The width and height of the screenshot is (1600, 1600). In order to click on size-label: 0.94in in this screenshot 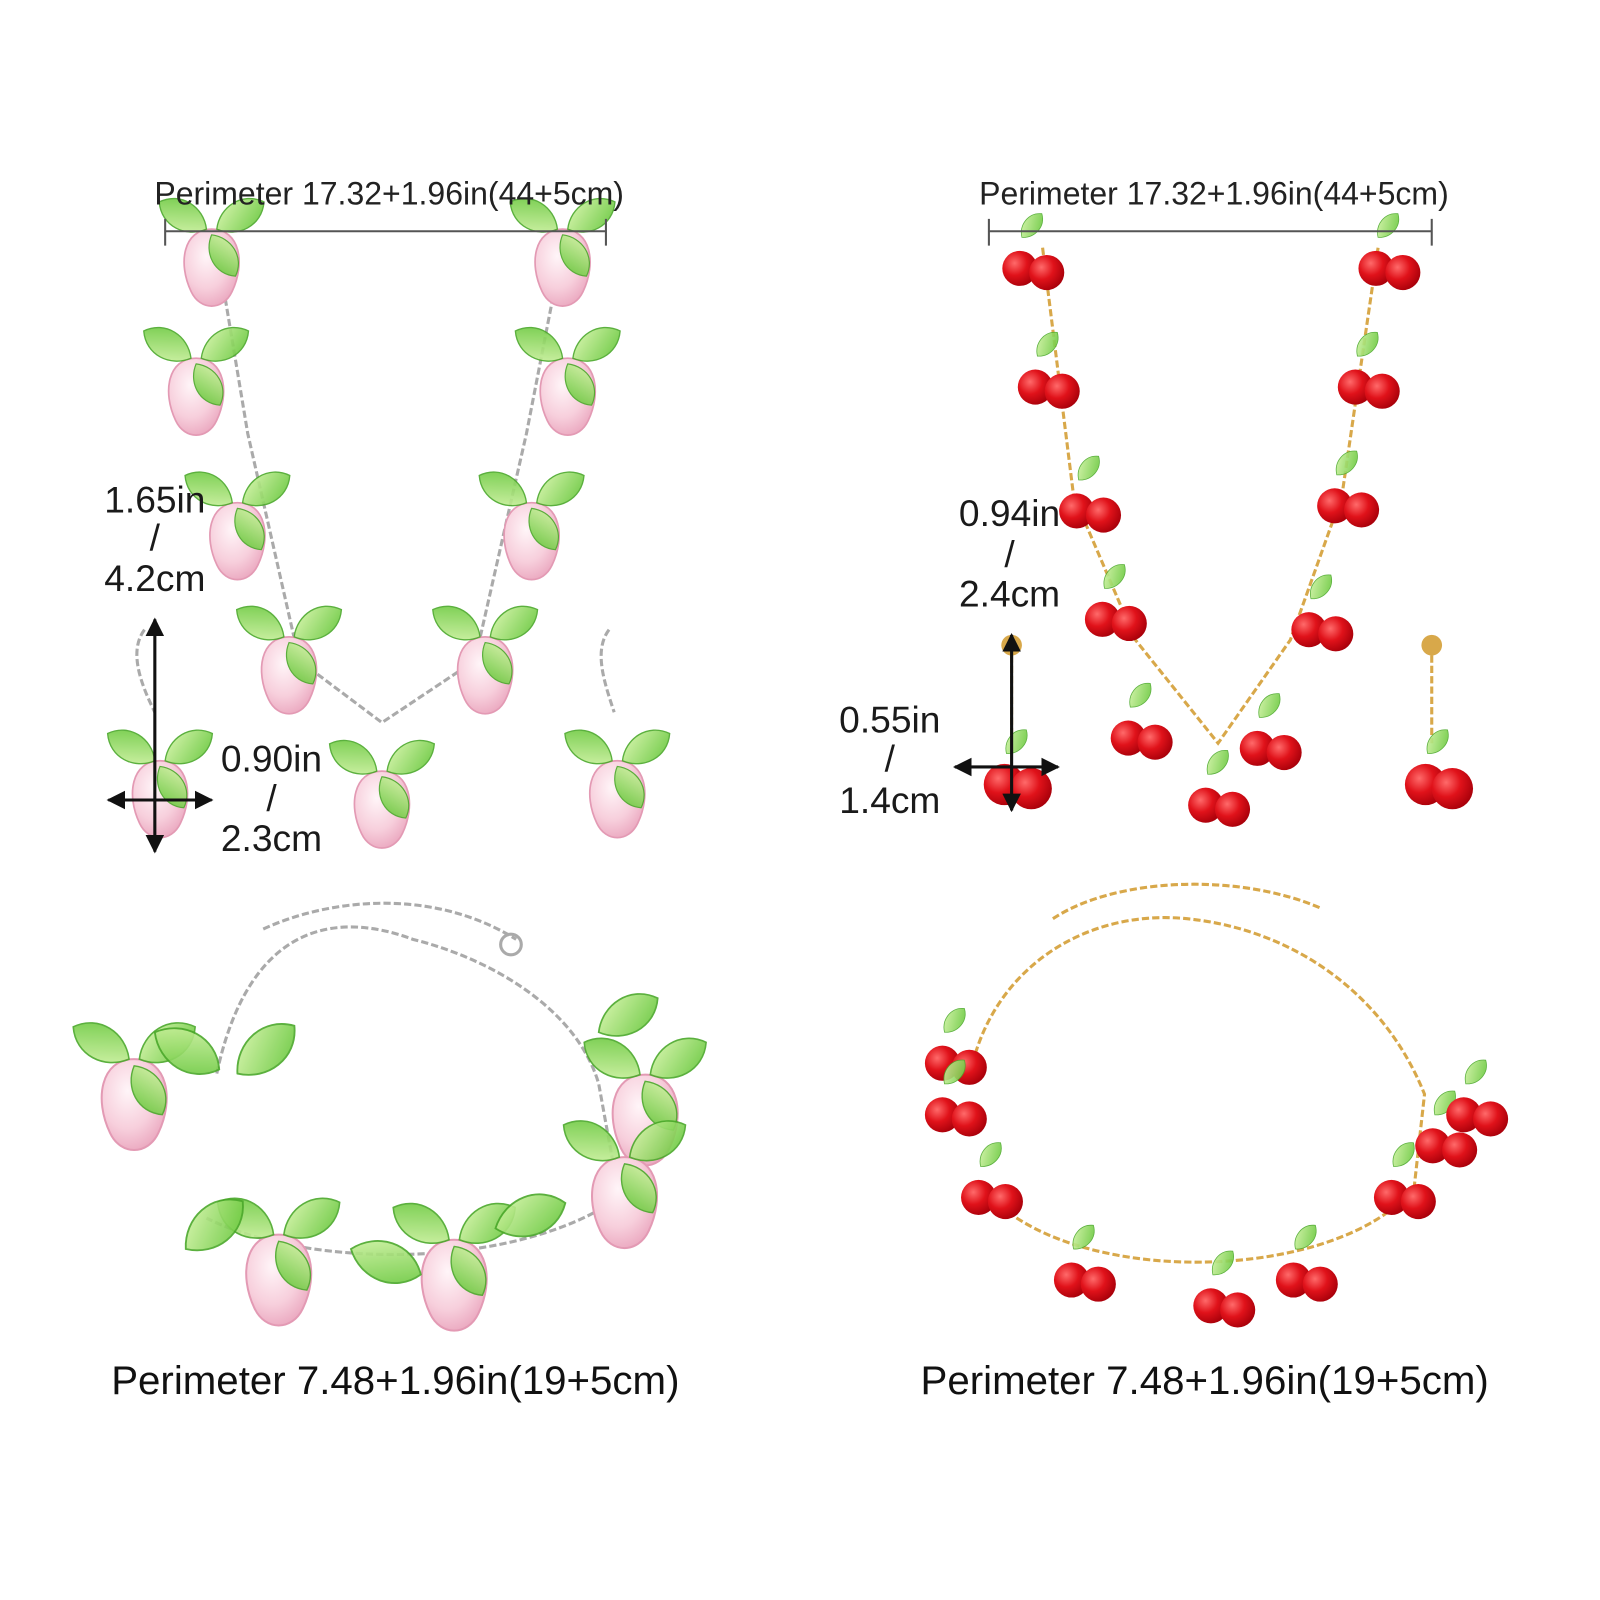, I will do `click(1009, 513)`.